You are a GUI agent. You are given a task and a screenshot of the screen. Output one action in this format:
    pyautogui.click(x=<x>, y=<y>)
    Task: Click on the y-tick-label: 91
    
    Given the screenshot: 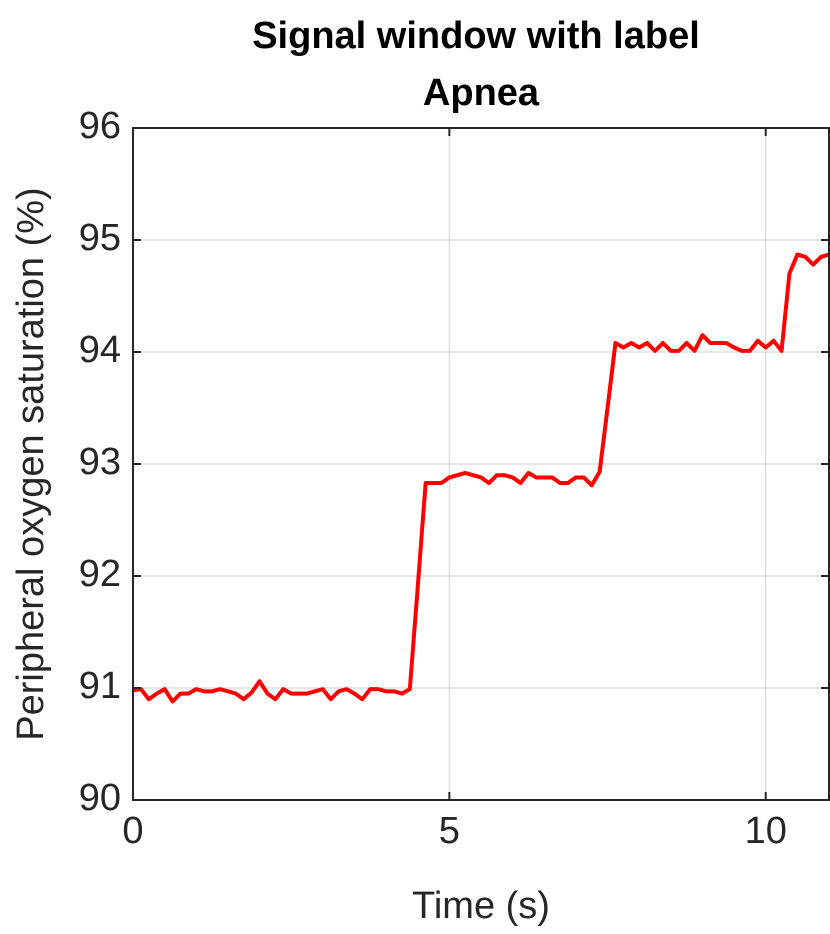 What is the action you would take?
    pyautogui.click(x=100, y=686)
    